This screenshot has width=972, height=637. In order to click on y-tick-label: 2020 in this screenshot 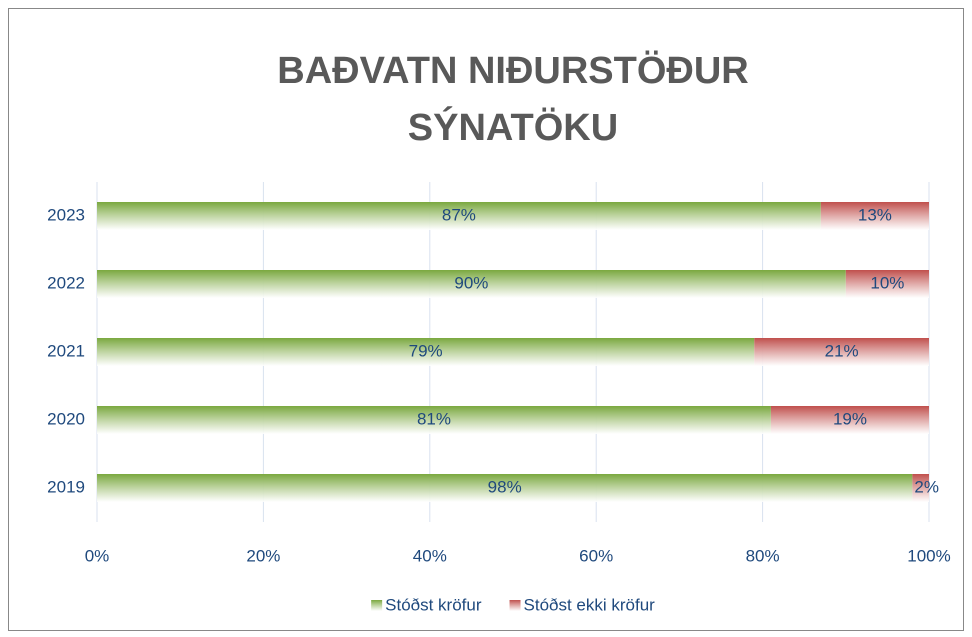, I will do `click(66, 418)`.